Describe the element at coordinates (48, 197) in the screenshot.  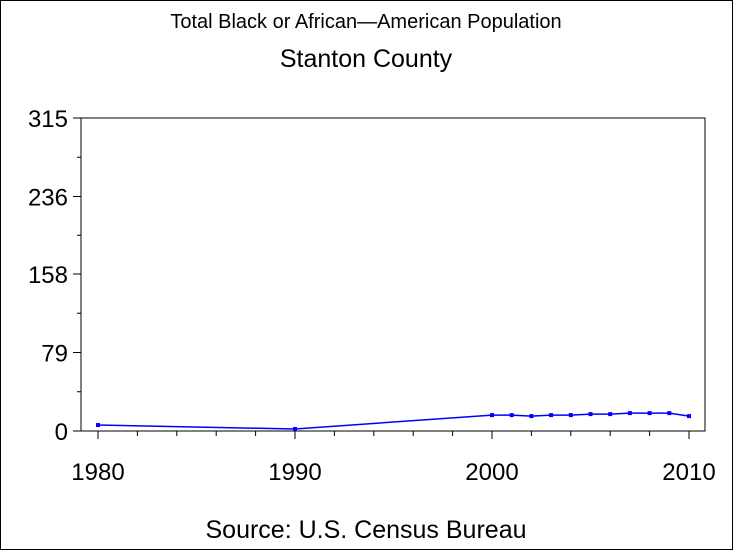
I see `y-tick-label: 236` at that location.